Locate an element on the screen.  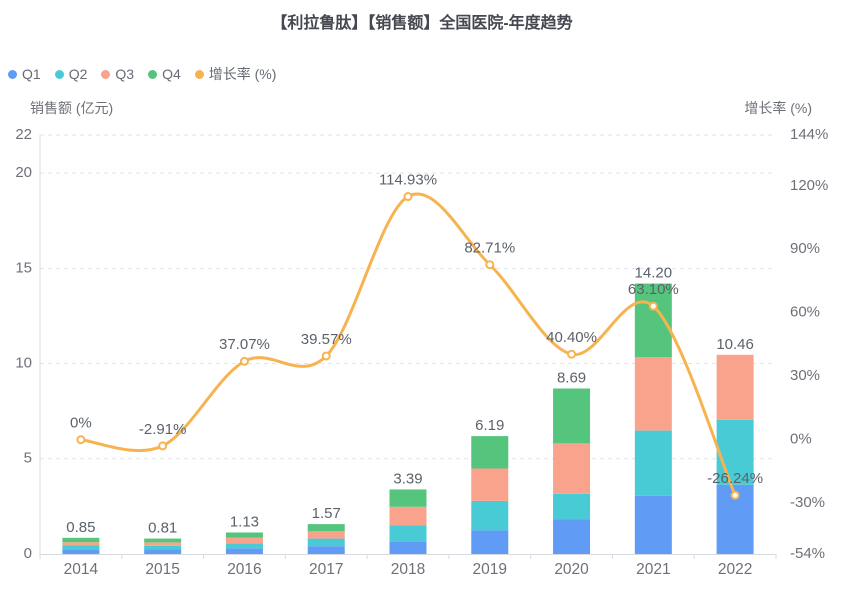
bar-total-label: 1.13 is located at coordinates (244, 521).